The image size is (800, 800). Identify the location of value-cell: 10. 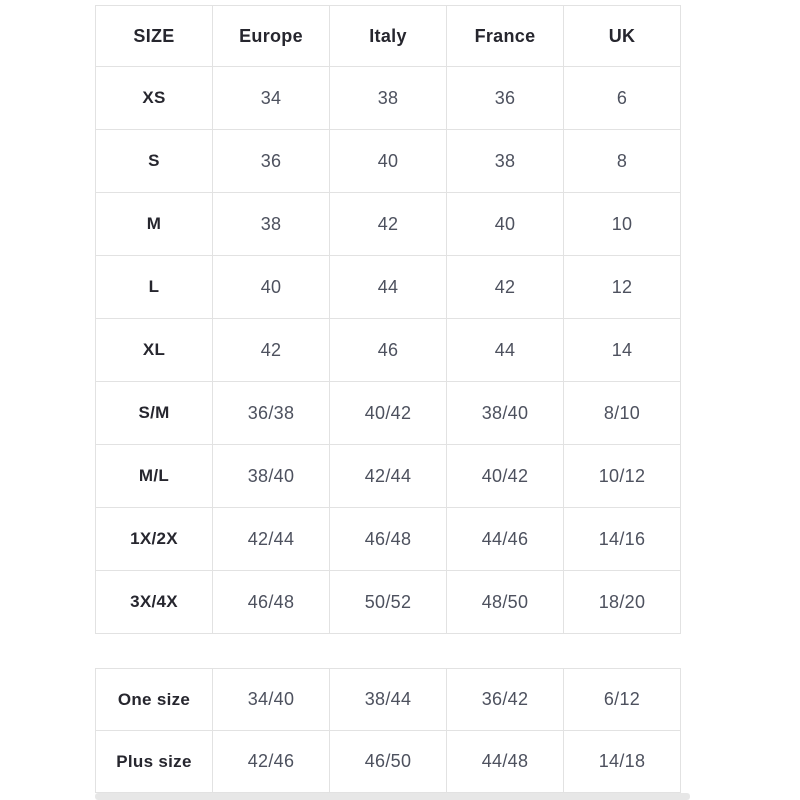
(622, 224).